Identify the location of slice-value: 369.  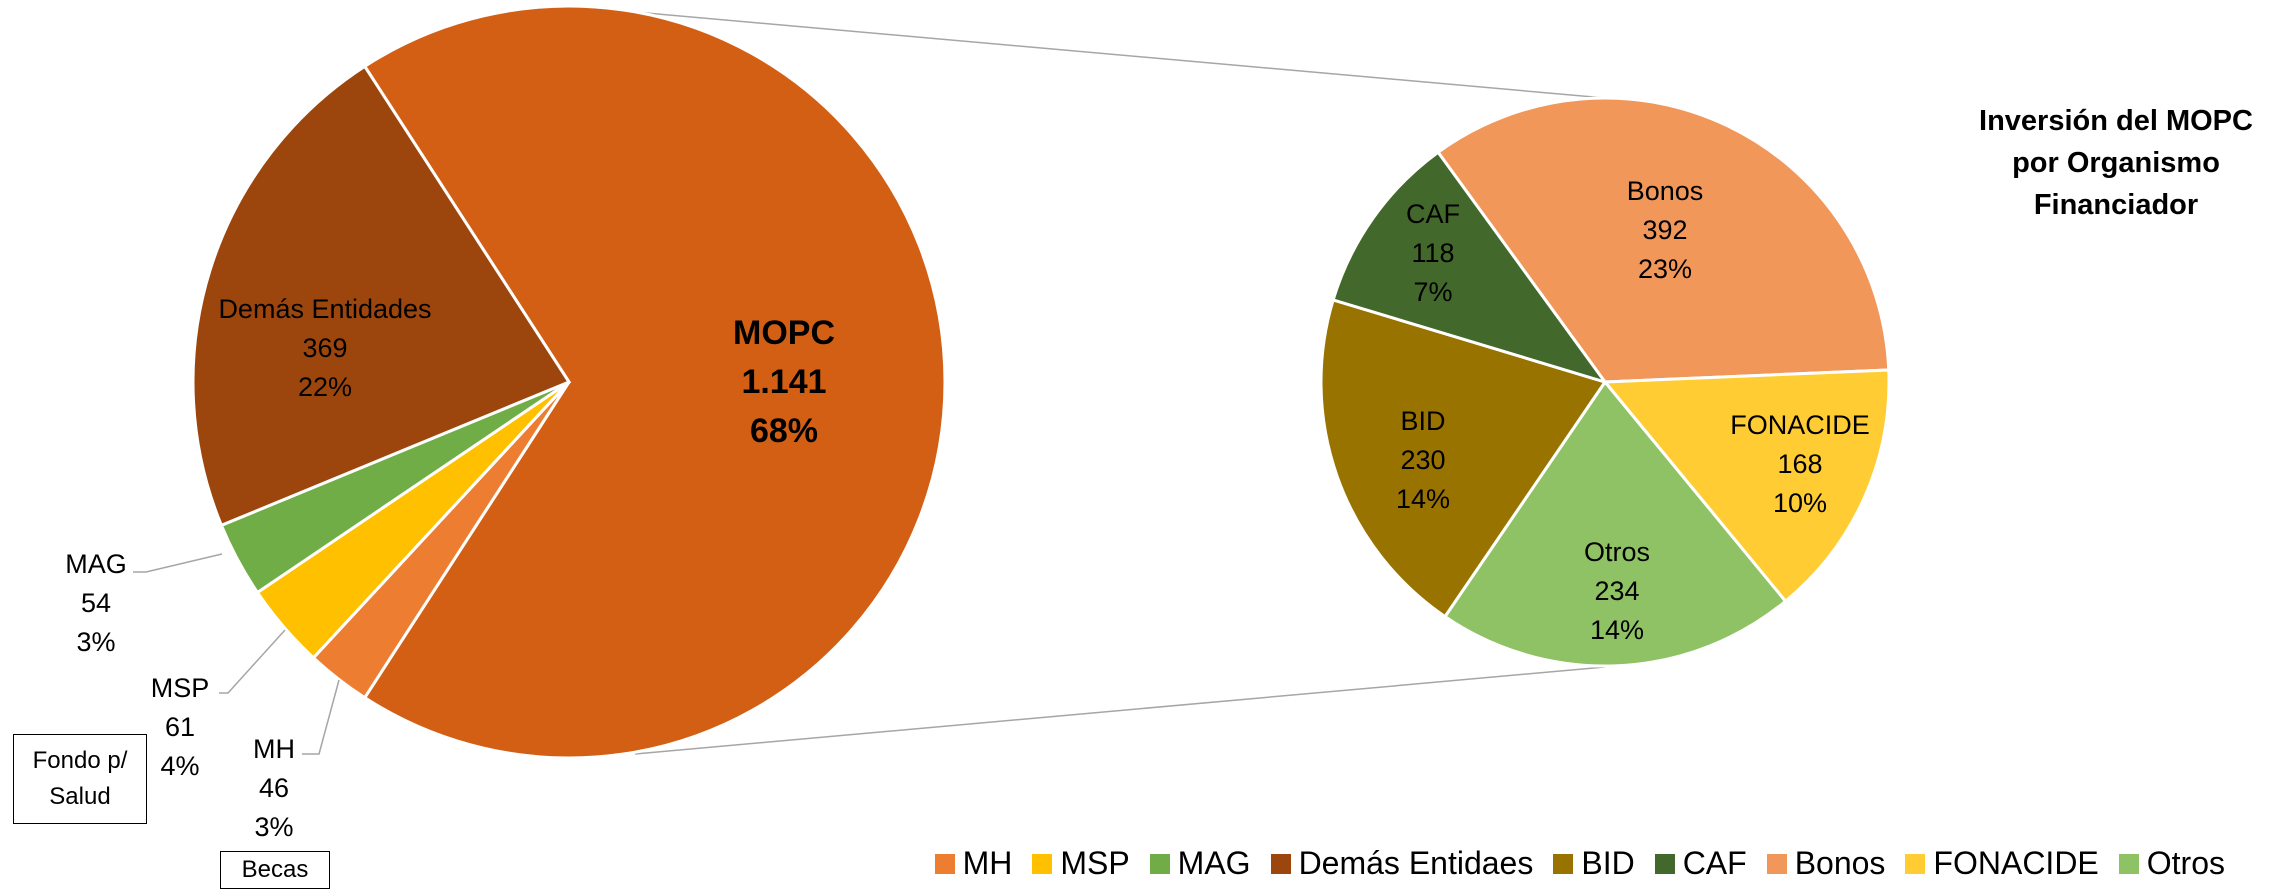
(324, 348).